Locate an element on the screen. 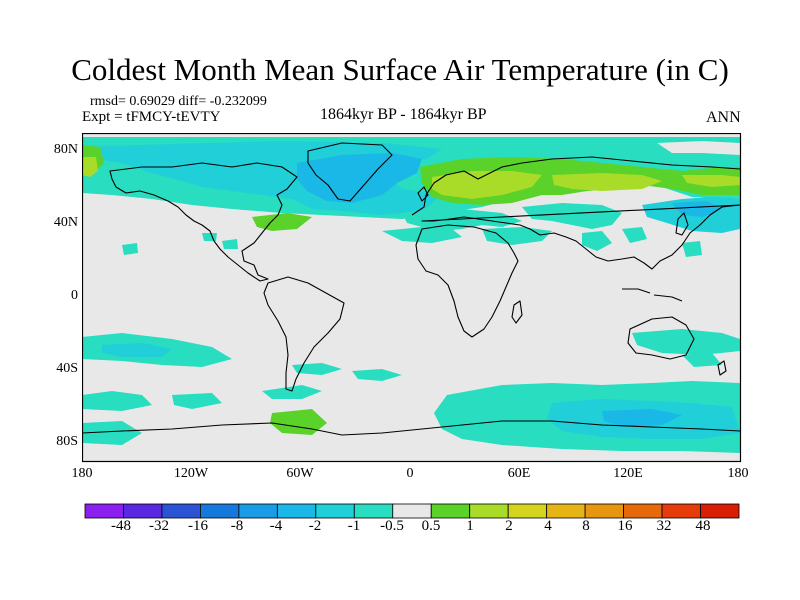  lon-label-180e: 180 is located at coordinates (738, 473).